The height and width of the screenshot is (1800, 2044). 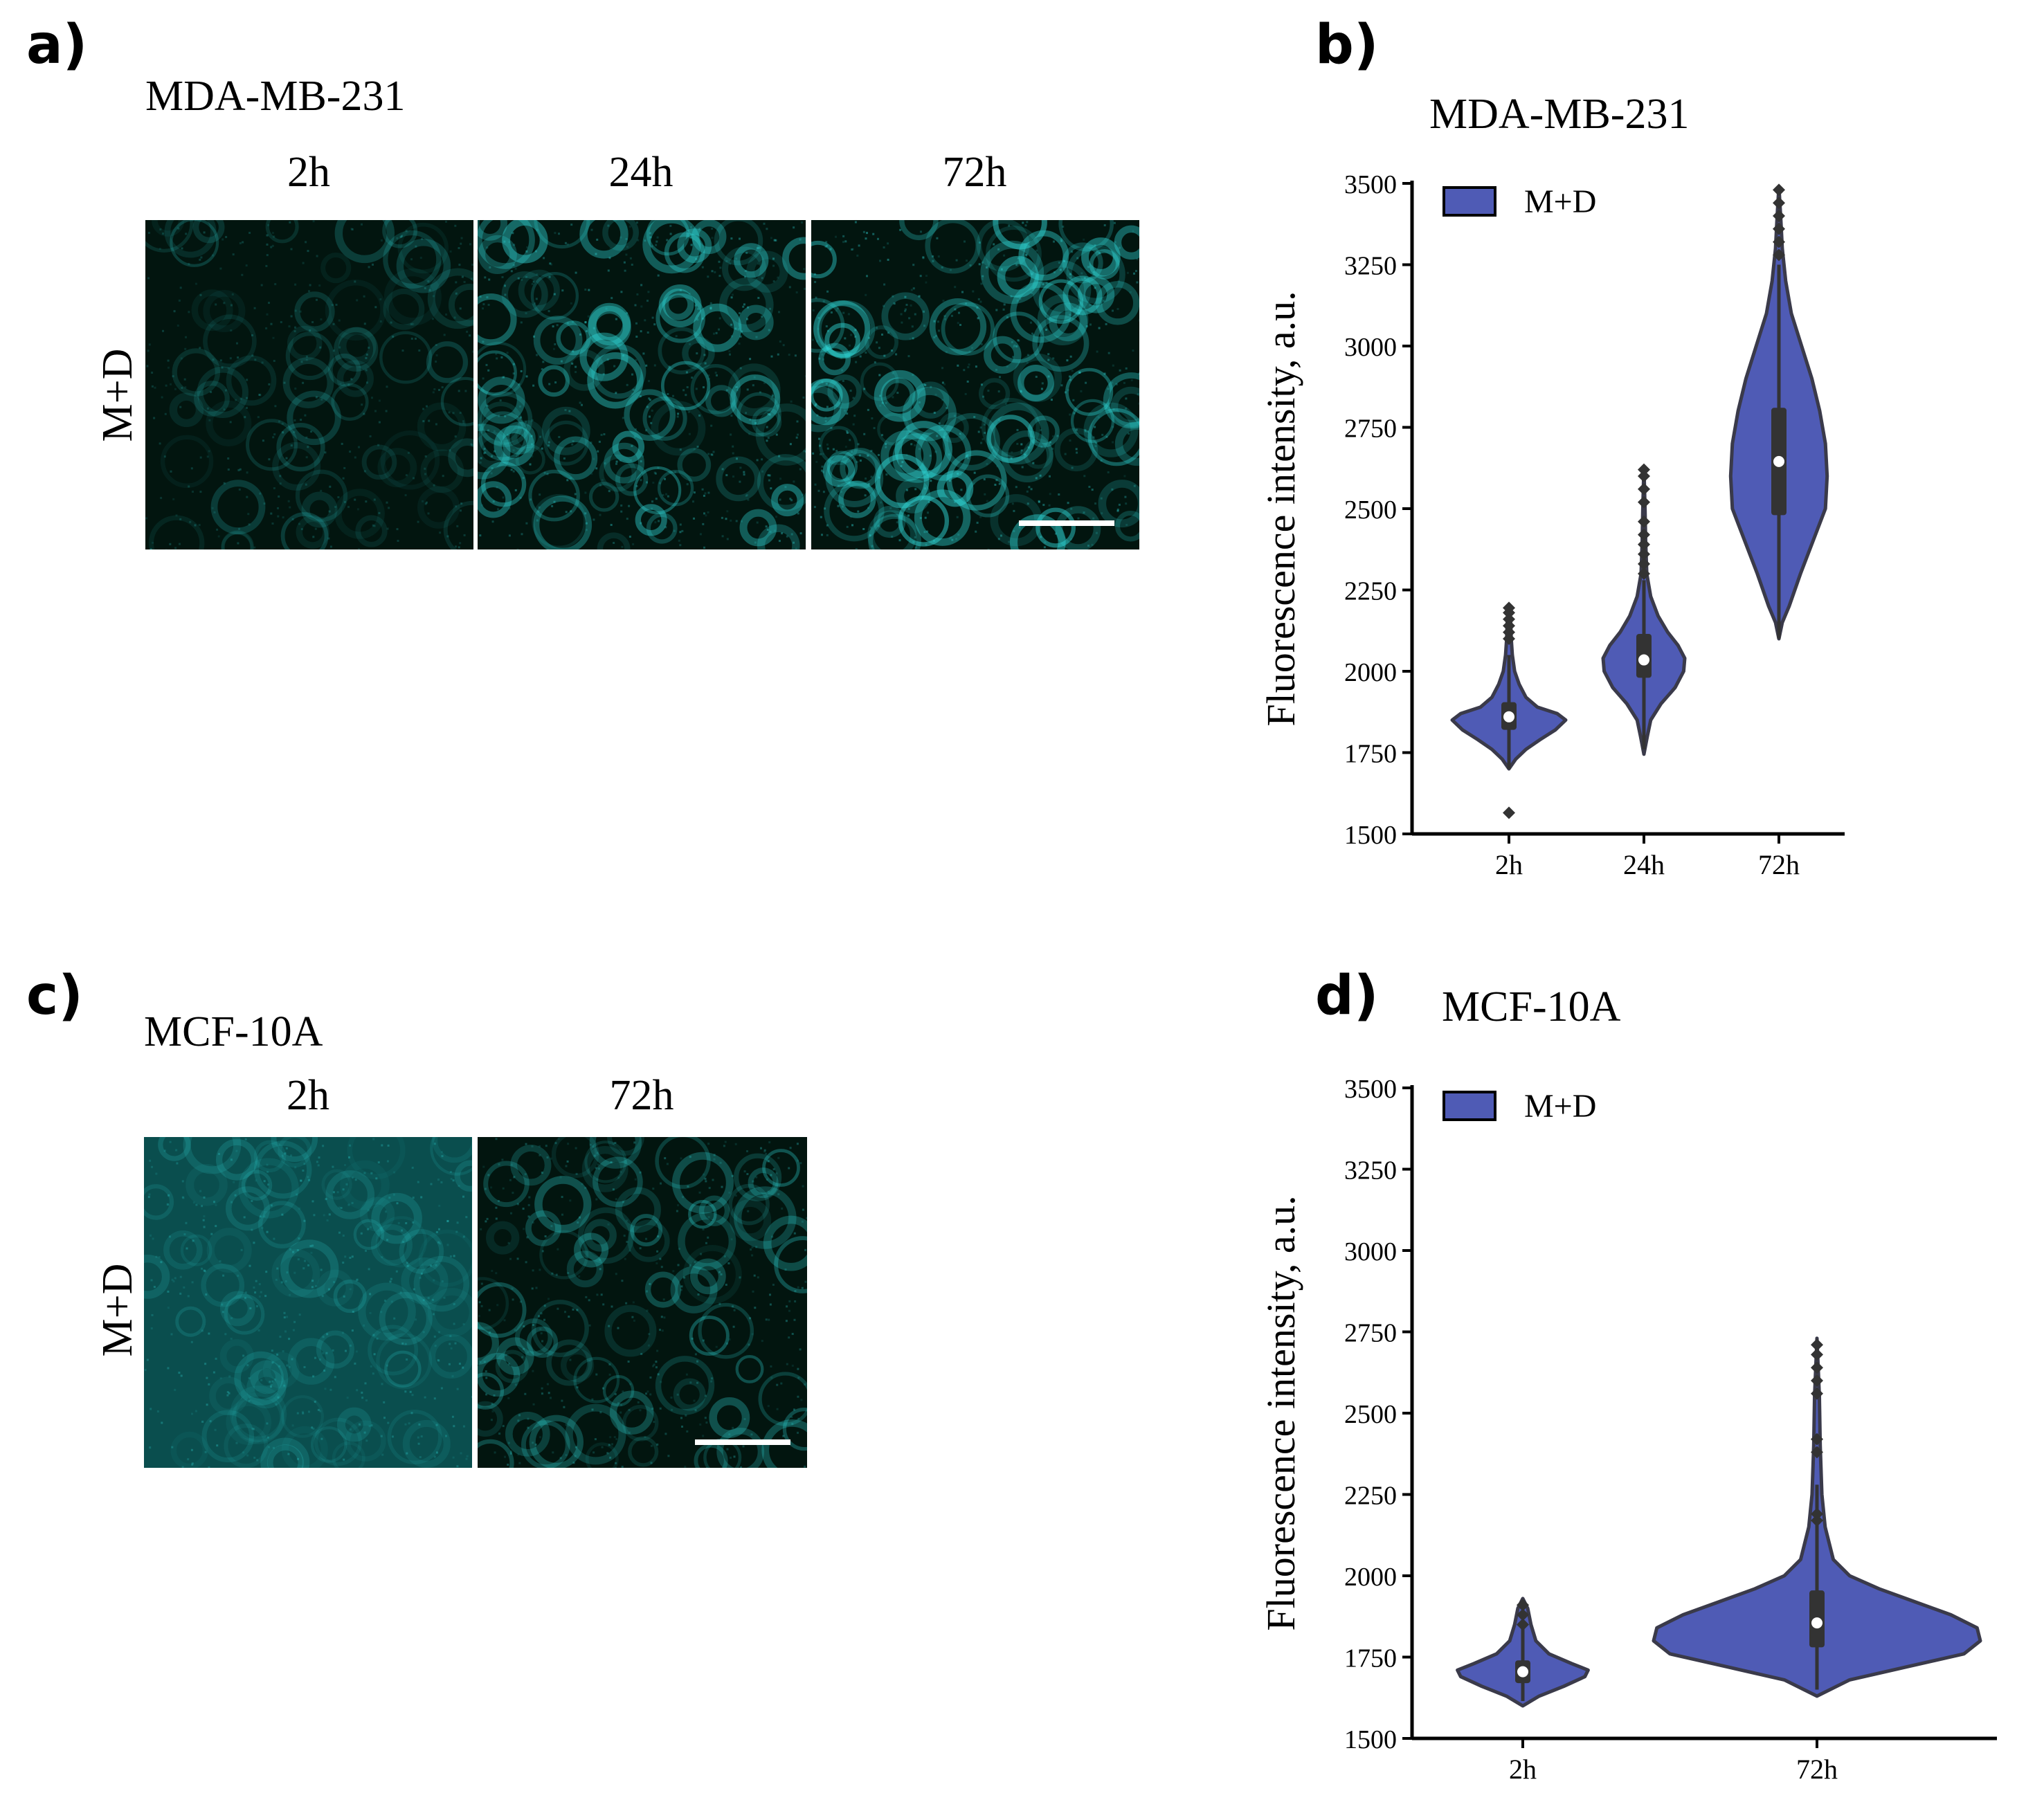 What do you see at coordinates (1280, 1412) in the screenshot?
I see `y-axis-label: Fluorescence intensity, a.u.` at bounding box center [1280, 1412].